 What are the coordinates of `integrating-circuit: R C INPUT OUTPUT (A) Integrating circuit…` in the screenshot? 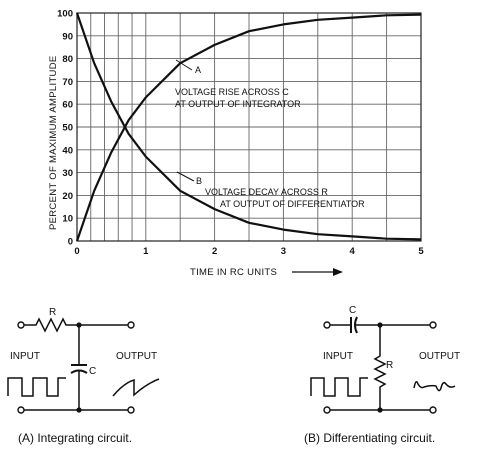 It's located at (83, 376).